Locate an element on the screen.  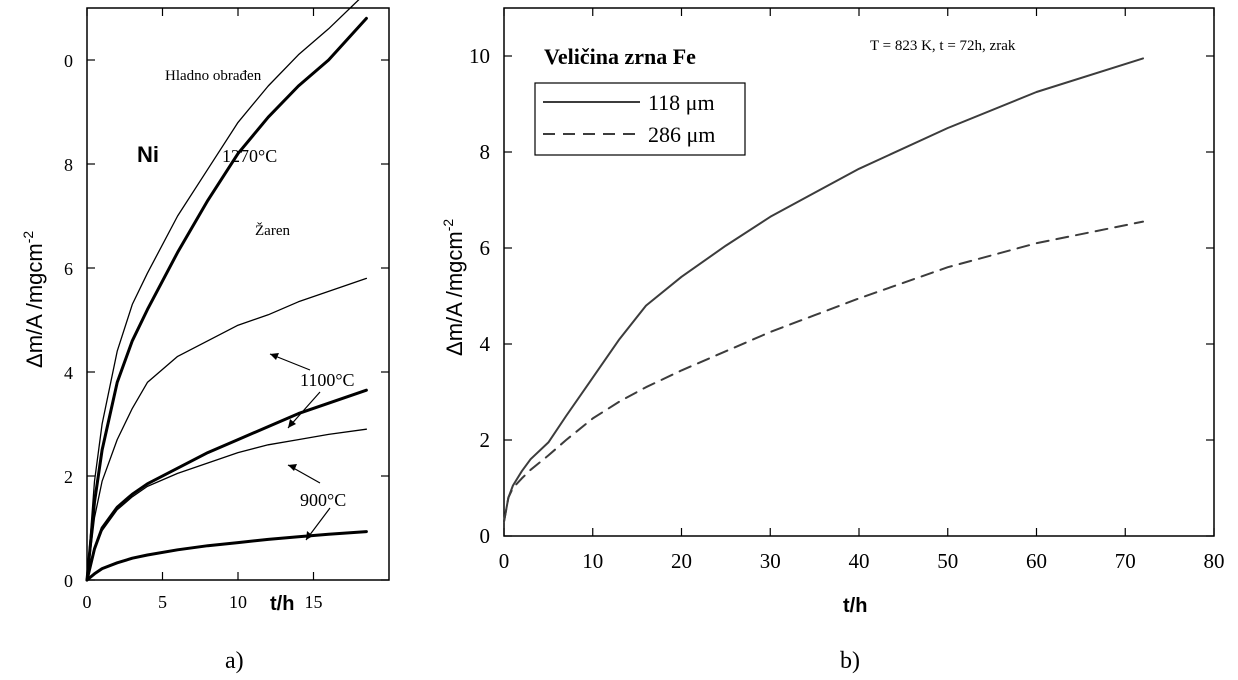
panel-b-y-tick-label: 2 is located at coordinates (485, 440).